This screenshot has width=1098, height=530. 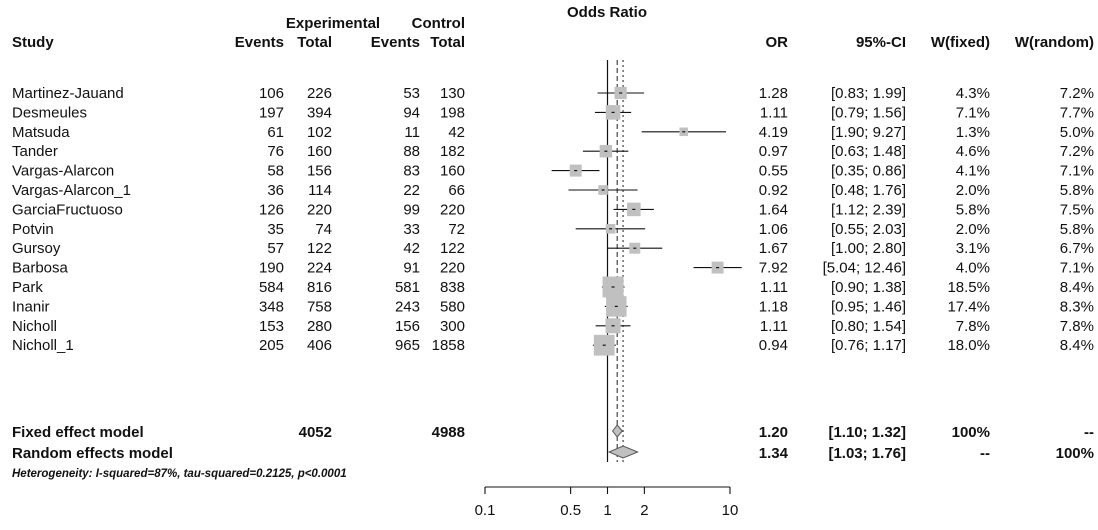 I want to click on study-name: Potvin, so click(x=33, y=229).